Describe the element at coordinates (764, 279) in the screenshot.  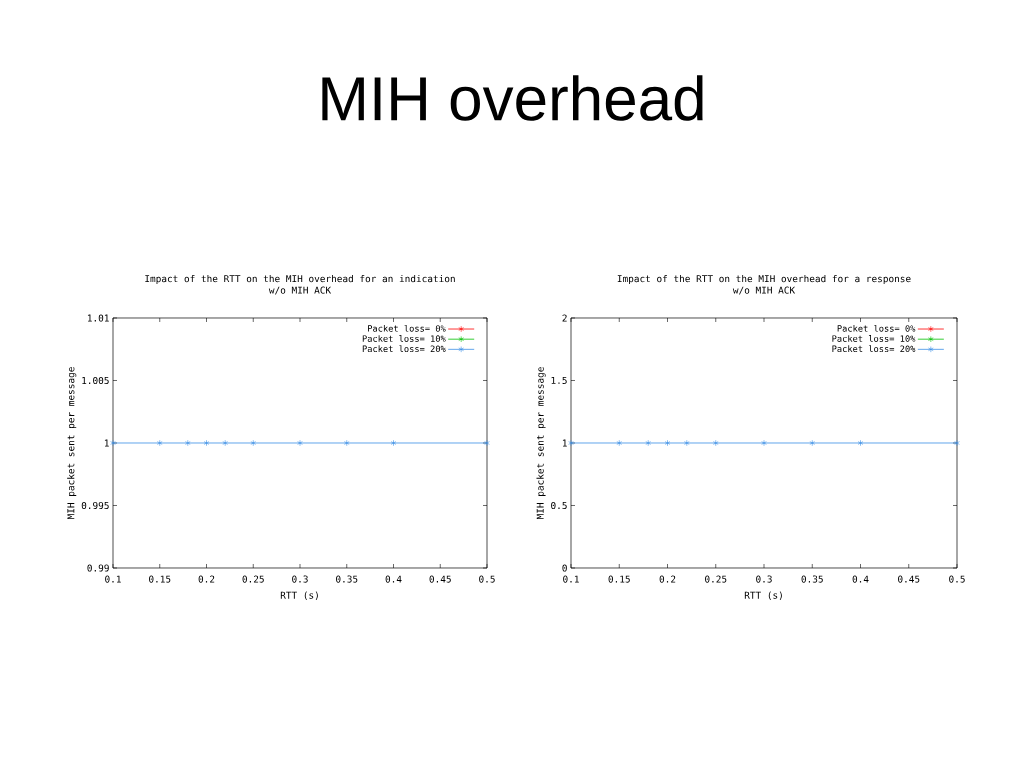
I see `chart-title: Impact of the RTT on the MIH overhead for a response` at that location.